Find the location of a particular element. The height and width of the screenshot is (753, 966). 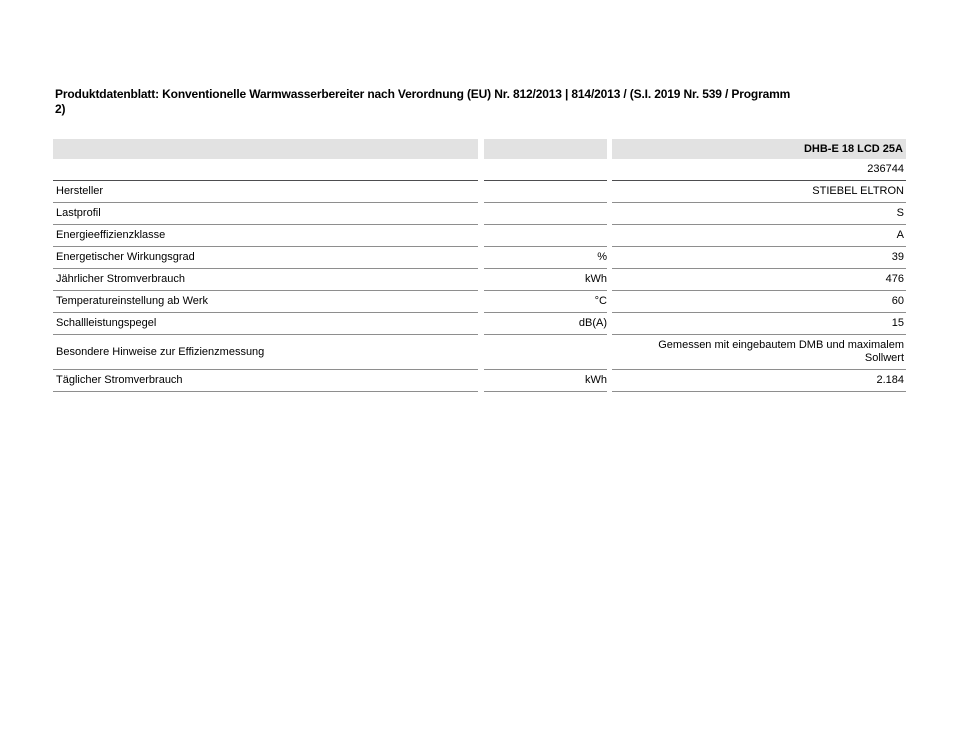

table-row-jaehrlicher-stromverbrauch: Jährlicher Stromverbrauch kWh 476 is located at coordinates (479, 280).